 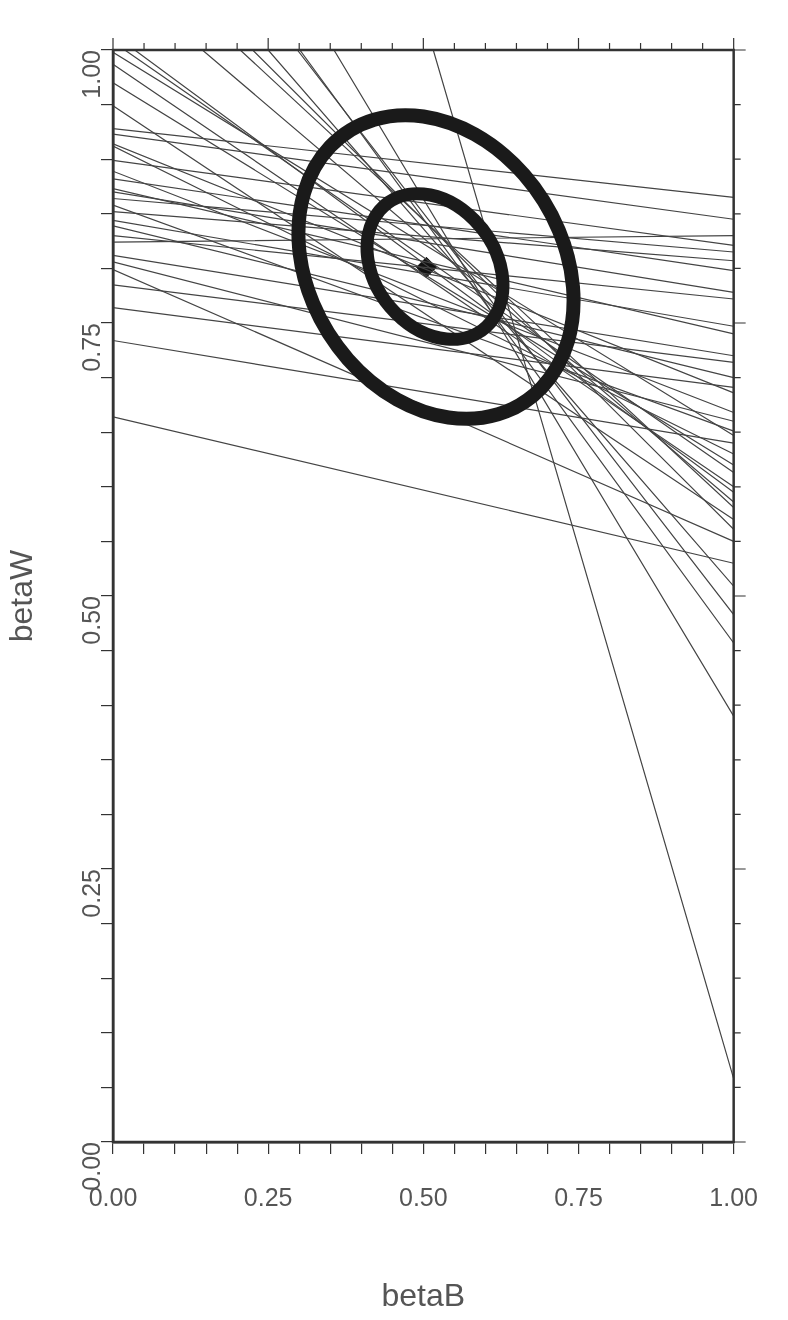 What do you see at coordinates (90, 74) in the screenshot?
I see `y-tick-label: 1.00` at bounding box center [90, 74].